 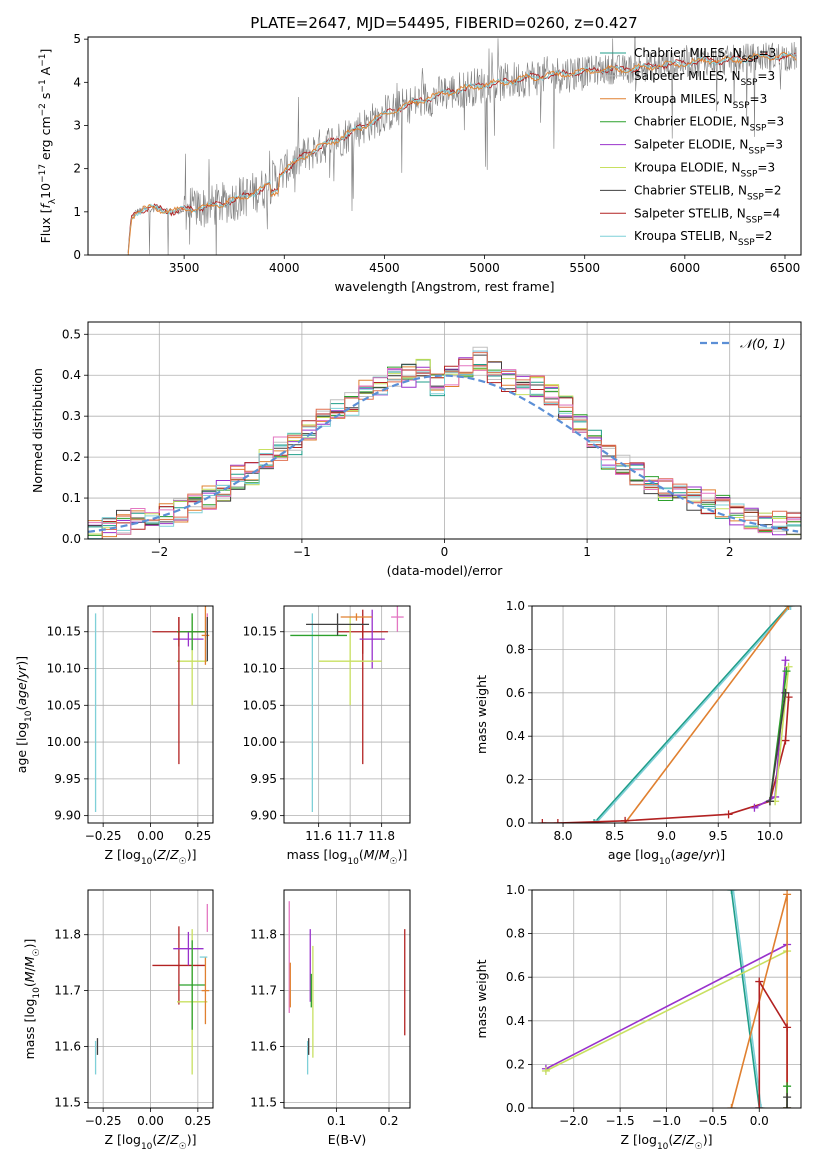 What do you see at coordinates (759, 1121) in the screenshot?
I see `x-tick-label: 0.0` at bounding box center [759, 1121].